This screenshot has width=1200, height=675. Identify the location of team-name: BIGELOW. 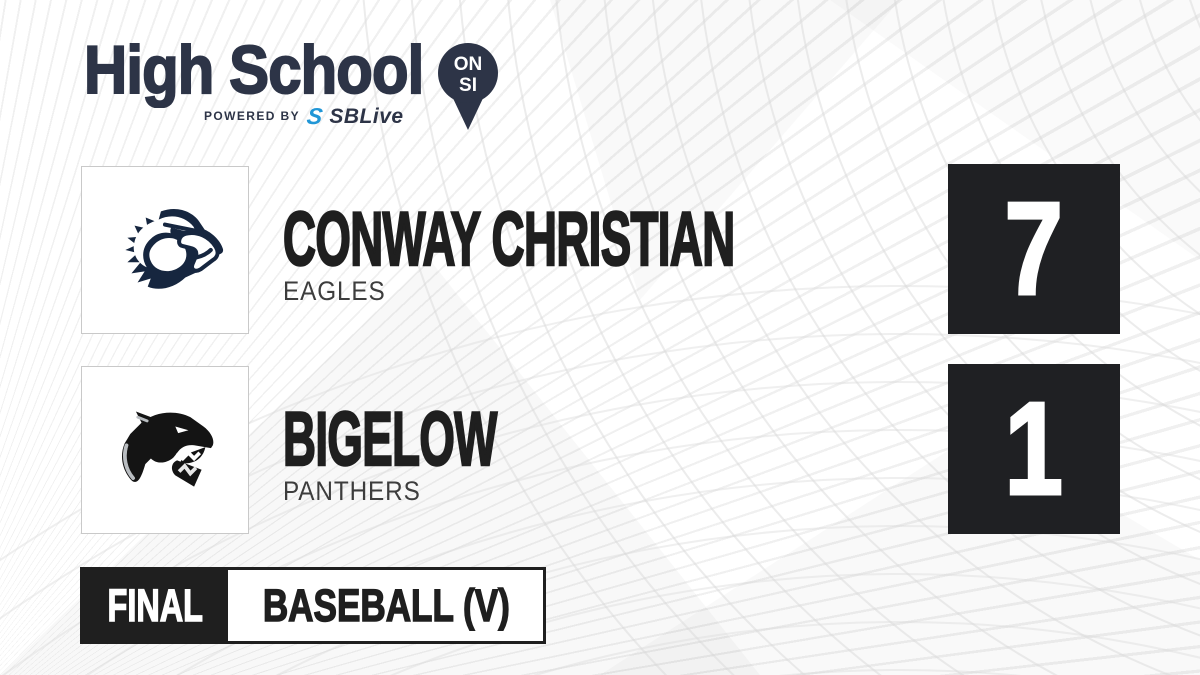
(390, 439).